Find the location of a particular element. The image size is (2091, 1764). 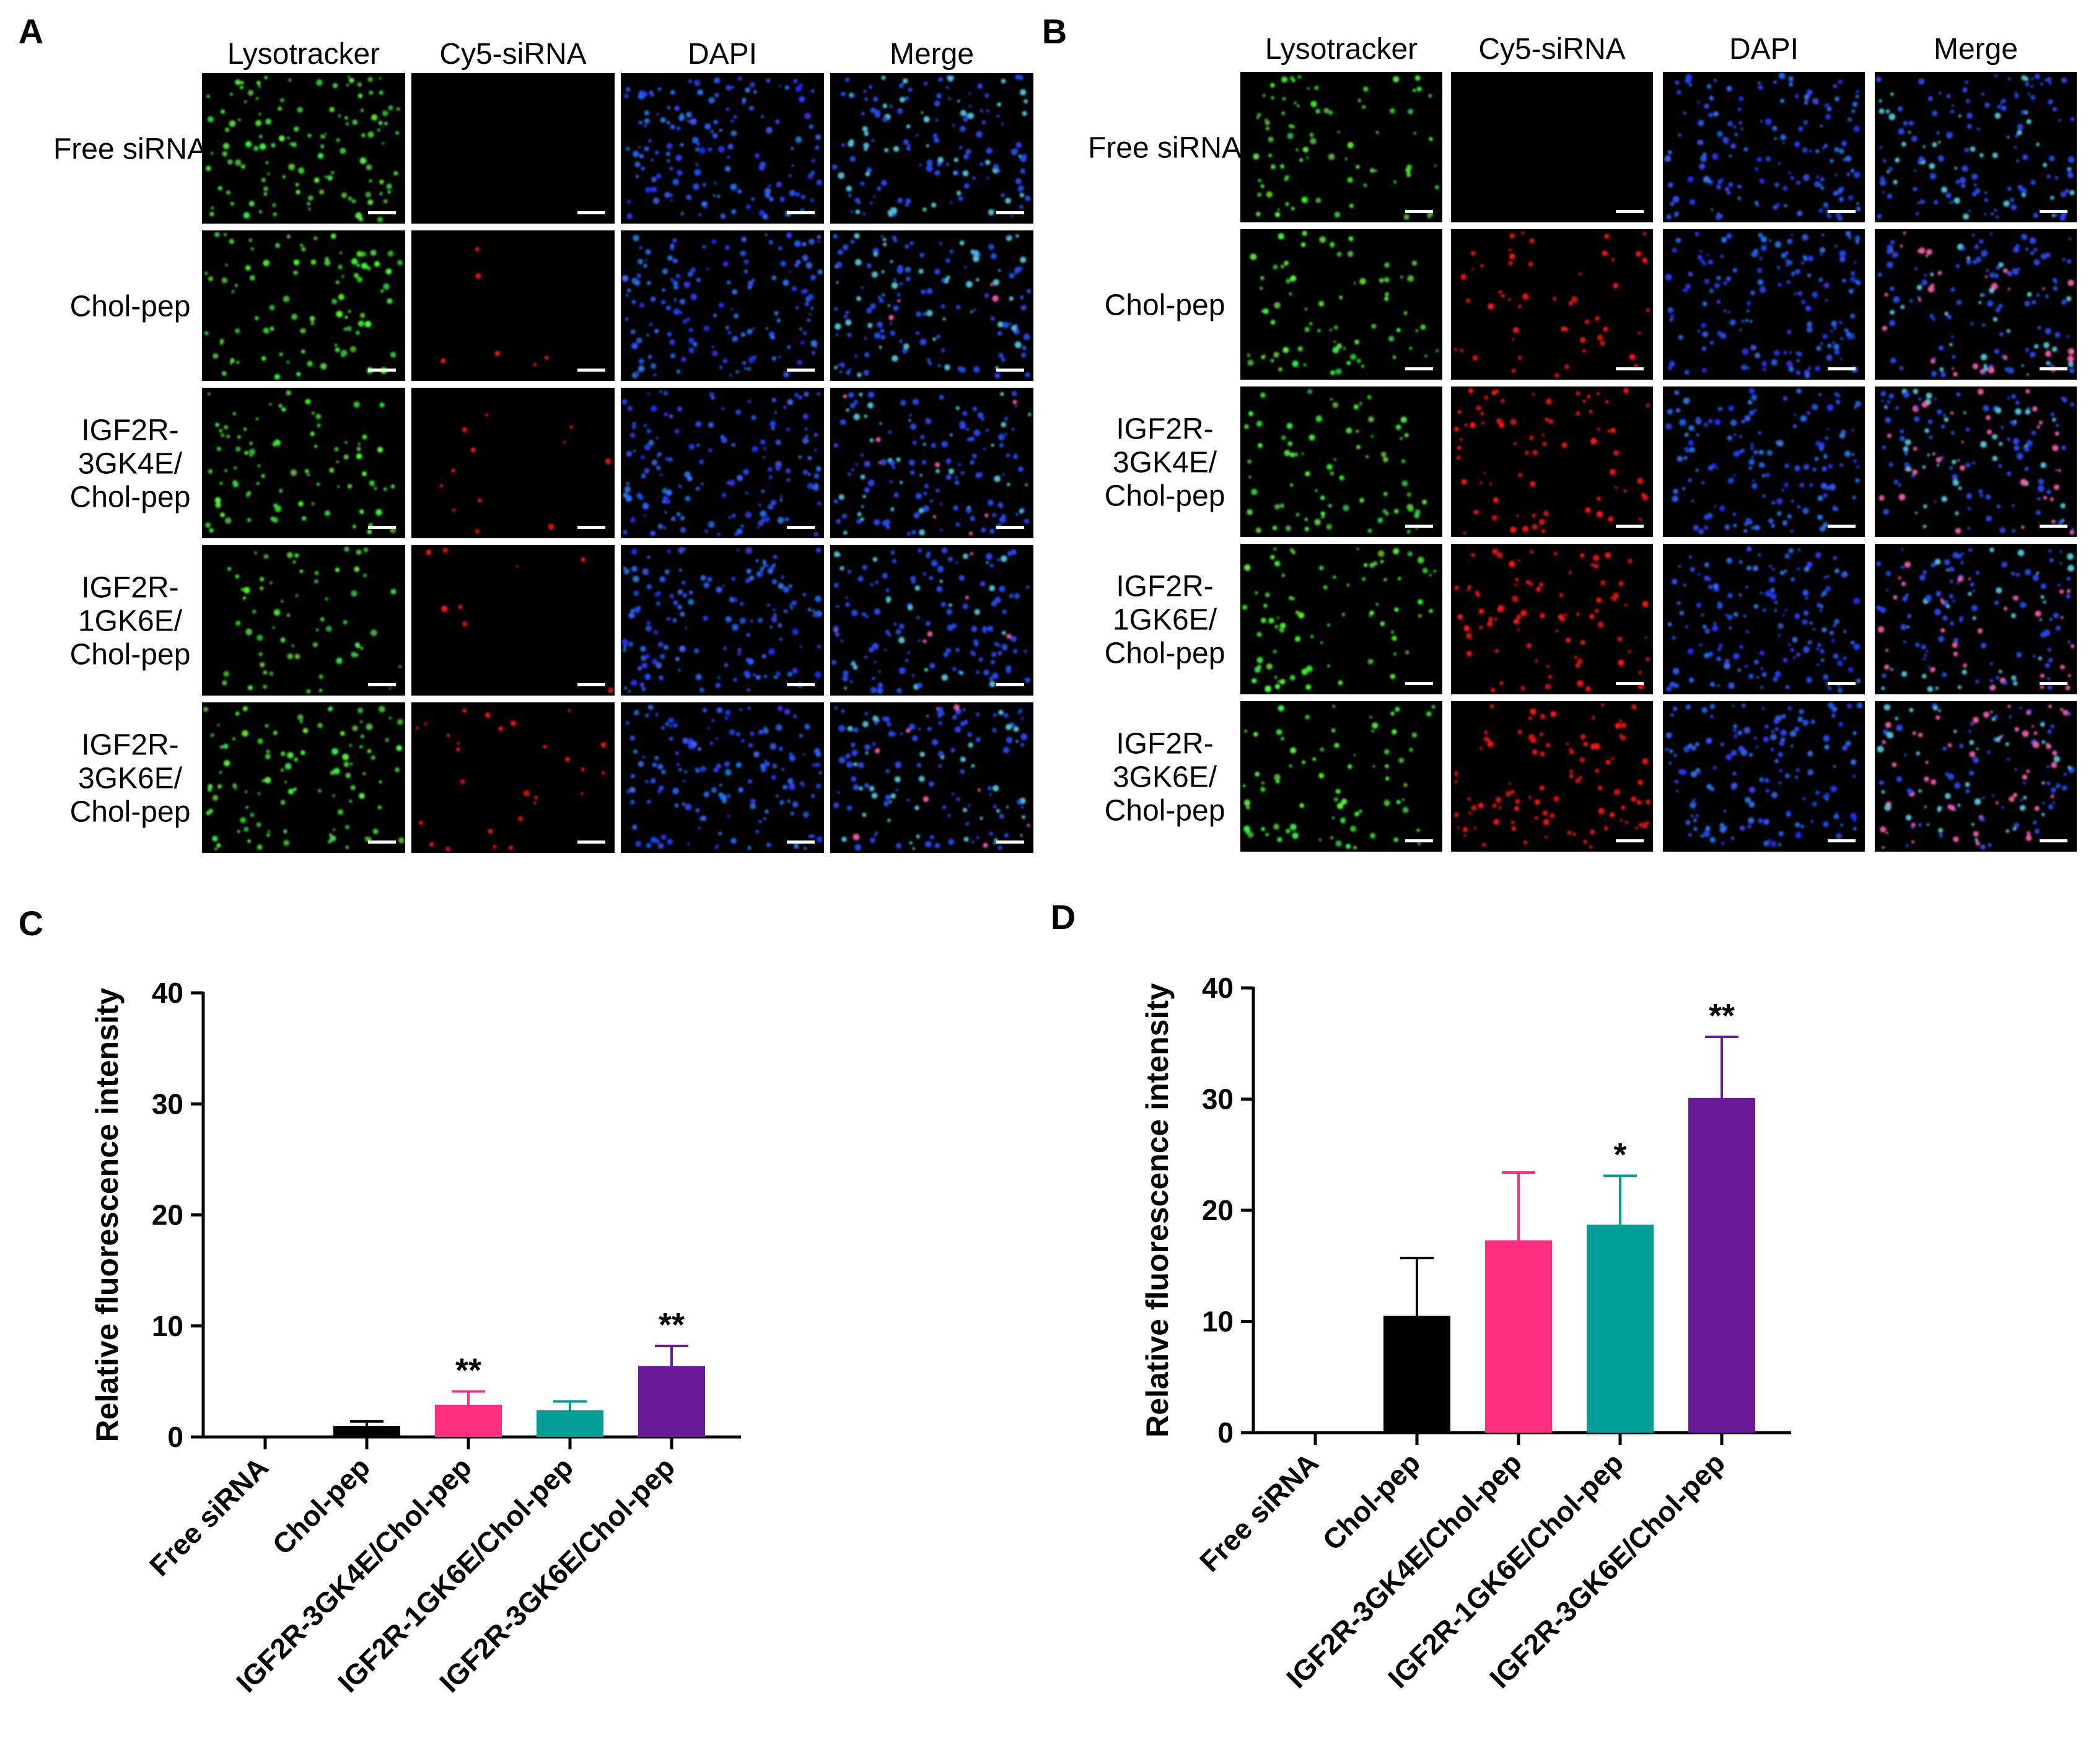

scale-bar is located at coordinates (1010, 370).